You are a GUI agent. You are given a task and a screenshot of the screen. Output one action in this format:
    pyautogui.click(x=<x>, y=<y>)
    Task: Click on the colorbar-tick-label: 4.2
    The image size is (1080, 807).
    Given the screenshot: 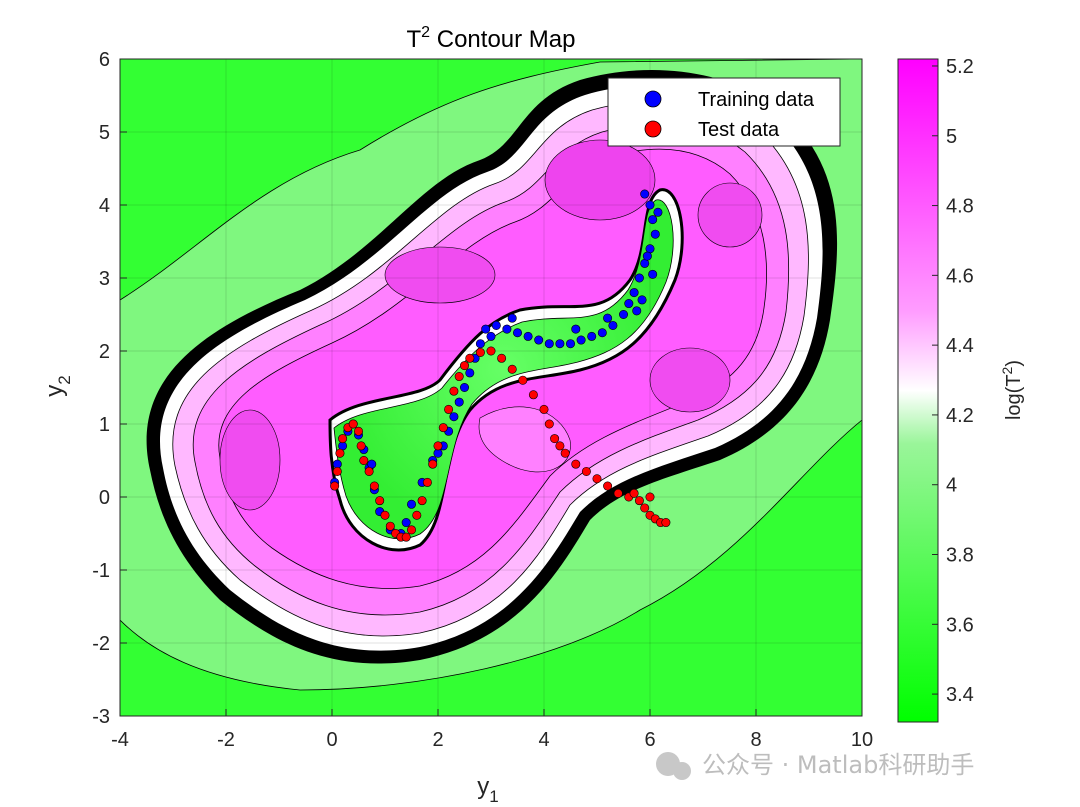 What is the action you would take?
    pyautogui.click(x=960, y=416)
    